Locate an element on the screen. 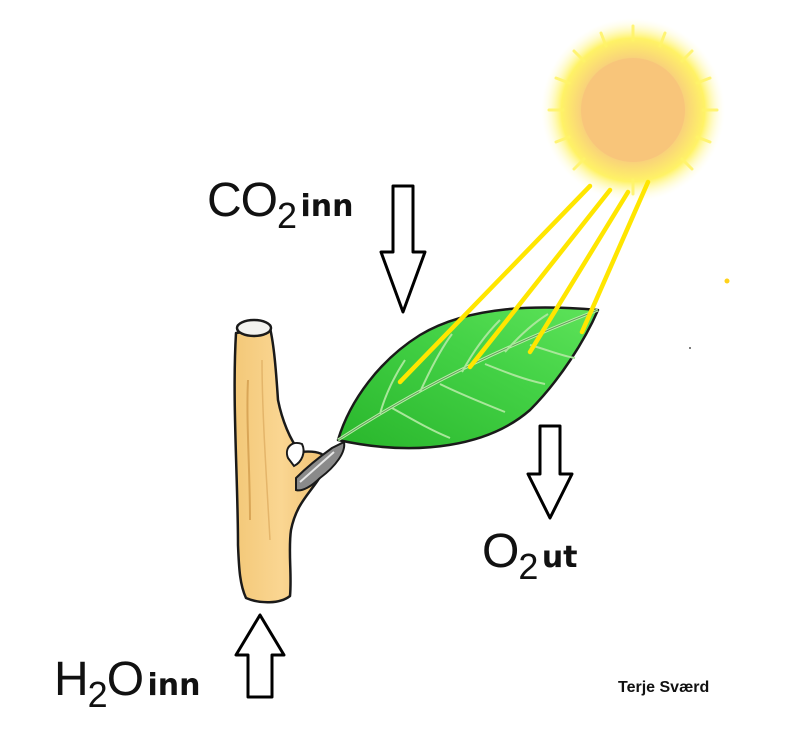  co2-inn-label: CO2 inn is located at coordinates (280, 205).